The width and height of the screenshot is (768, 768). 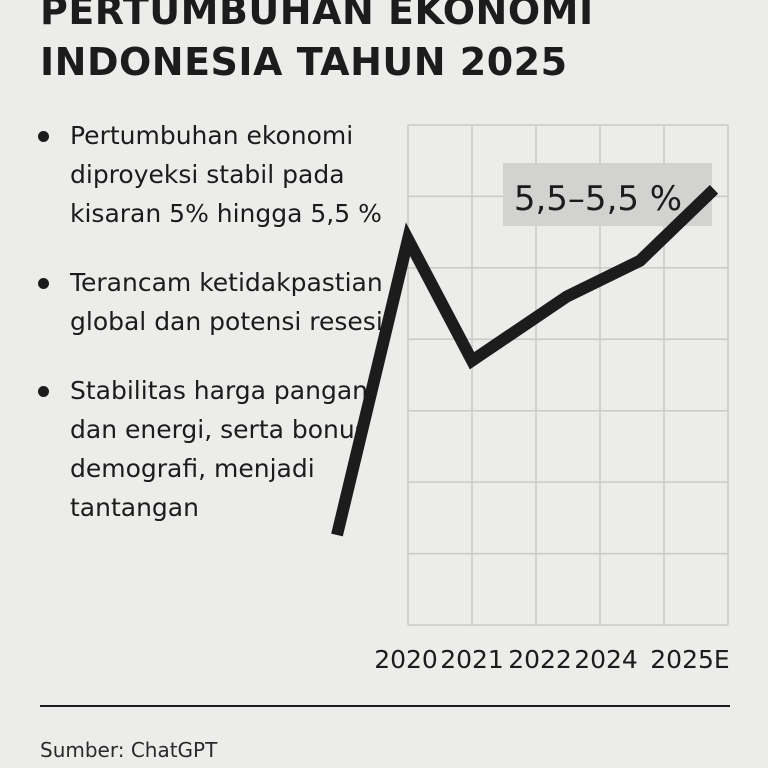 I want to click on chart-annotation: 5,5–5,5 %, so click(x=607, y=194).